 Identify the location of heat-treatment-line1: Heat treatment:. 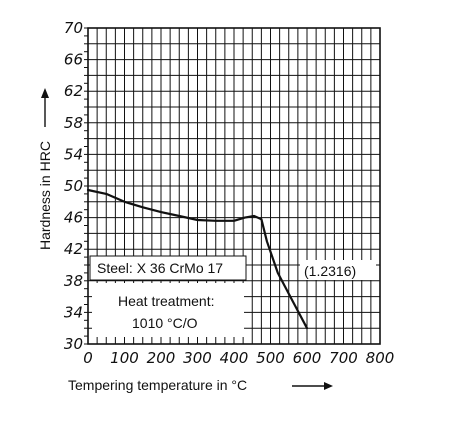
(166, 301).